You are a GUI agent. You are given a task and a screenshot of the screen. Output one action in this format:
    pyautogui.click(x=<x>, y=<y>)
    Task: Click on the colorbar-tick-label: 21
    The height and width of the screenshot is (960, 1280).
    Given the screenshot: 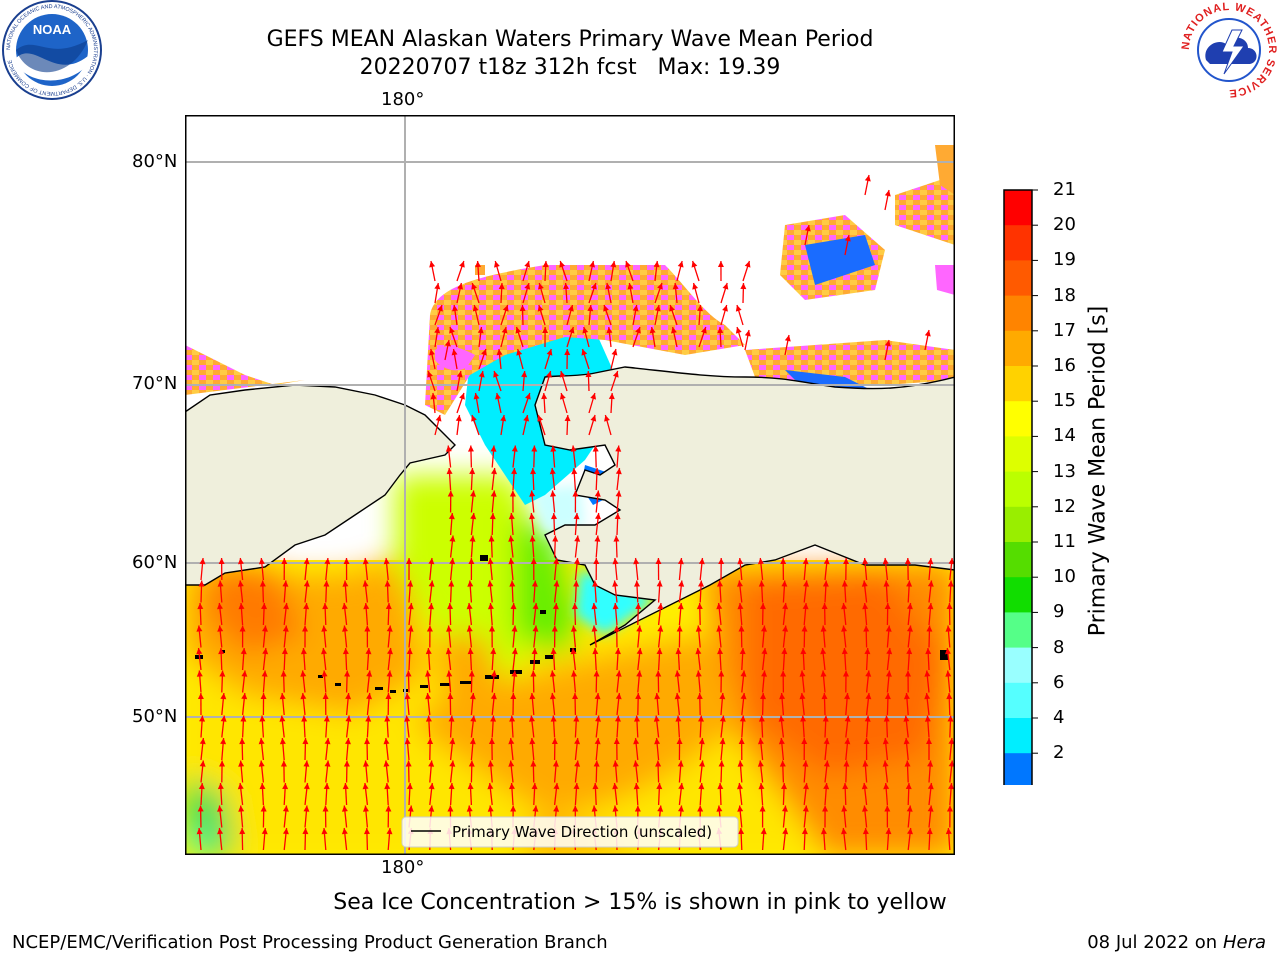 What is the action you would take?
    pyautogui.click(x=1064, y=189)
    